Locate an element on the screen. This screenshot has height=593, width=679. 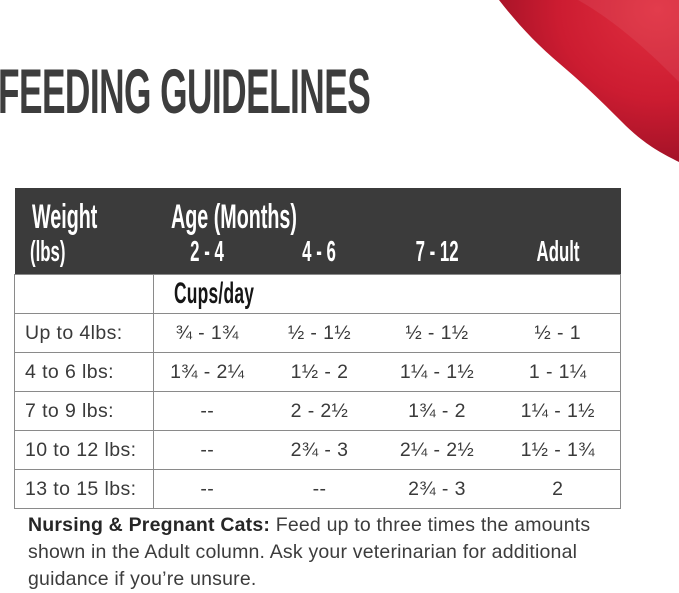
age-col-label: 7 - 12 is located at coordinates (437, 252).